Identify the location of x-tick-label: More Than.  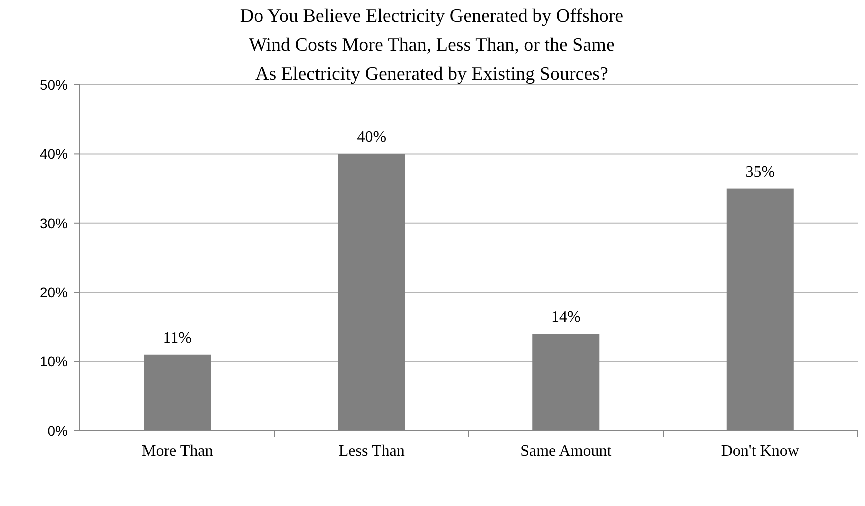
(178, 451).